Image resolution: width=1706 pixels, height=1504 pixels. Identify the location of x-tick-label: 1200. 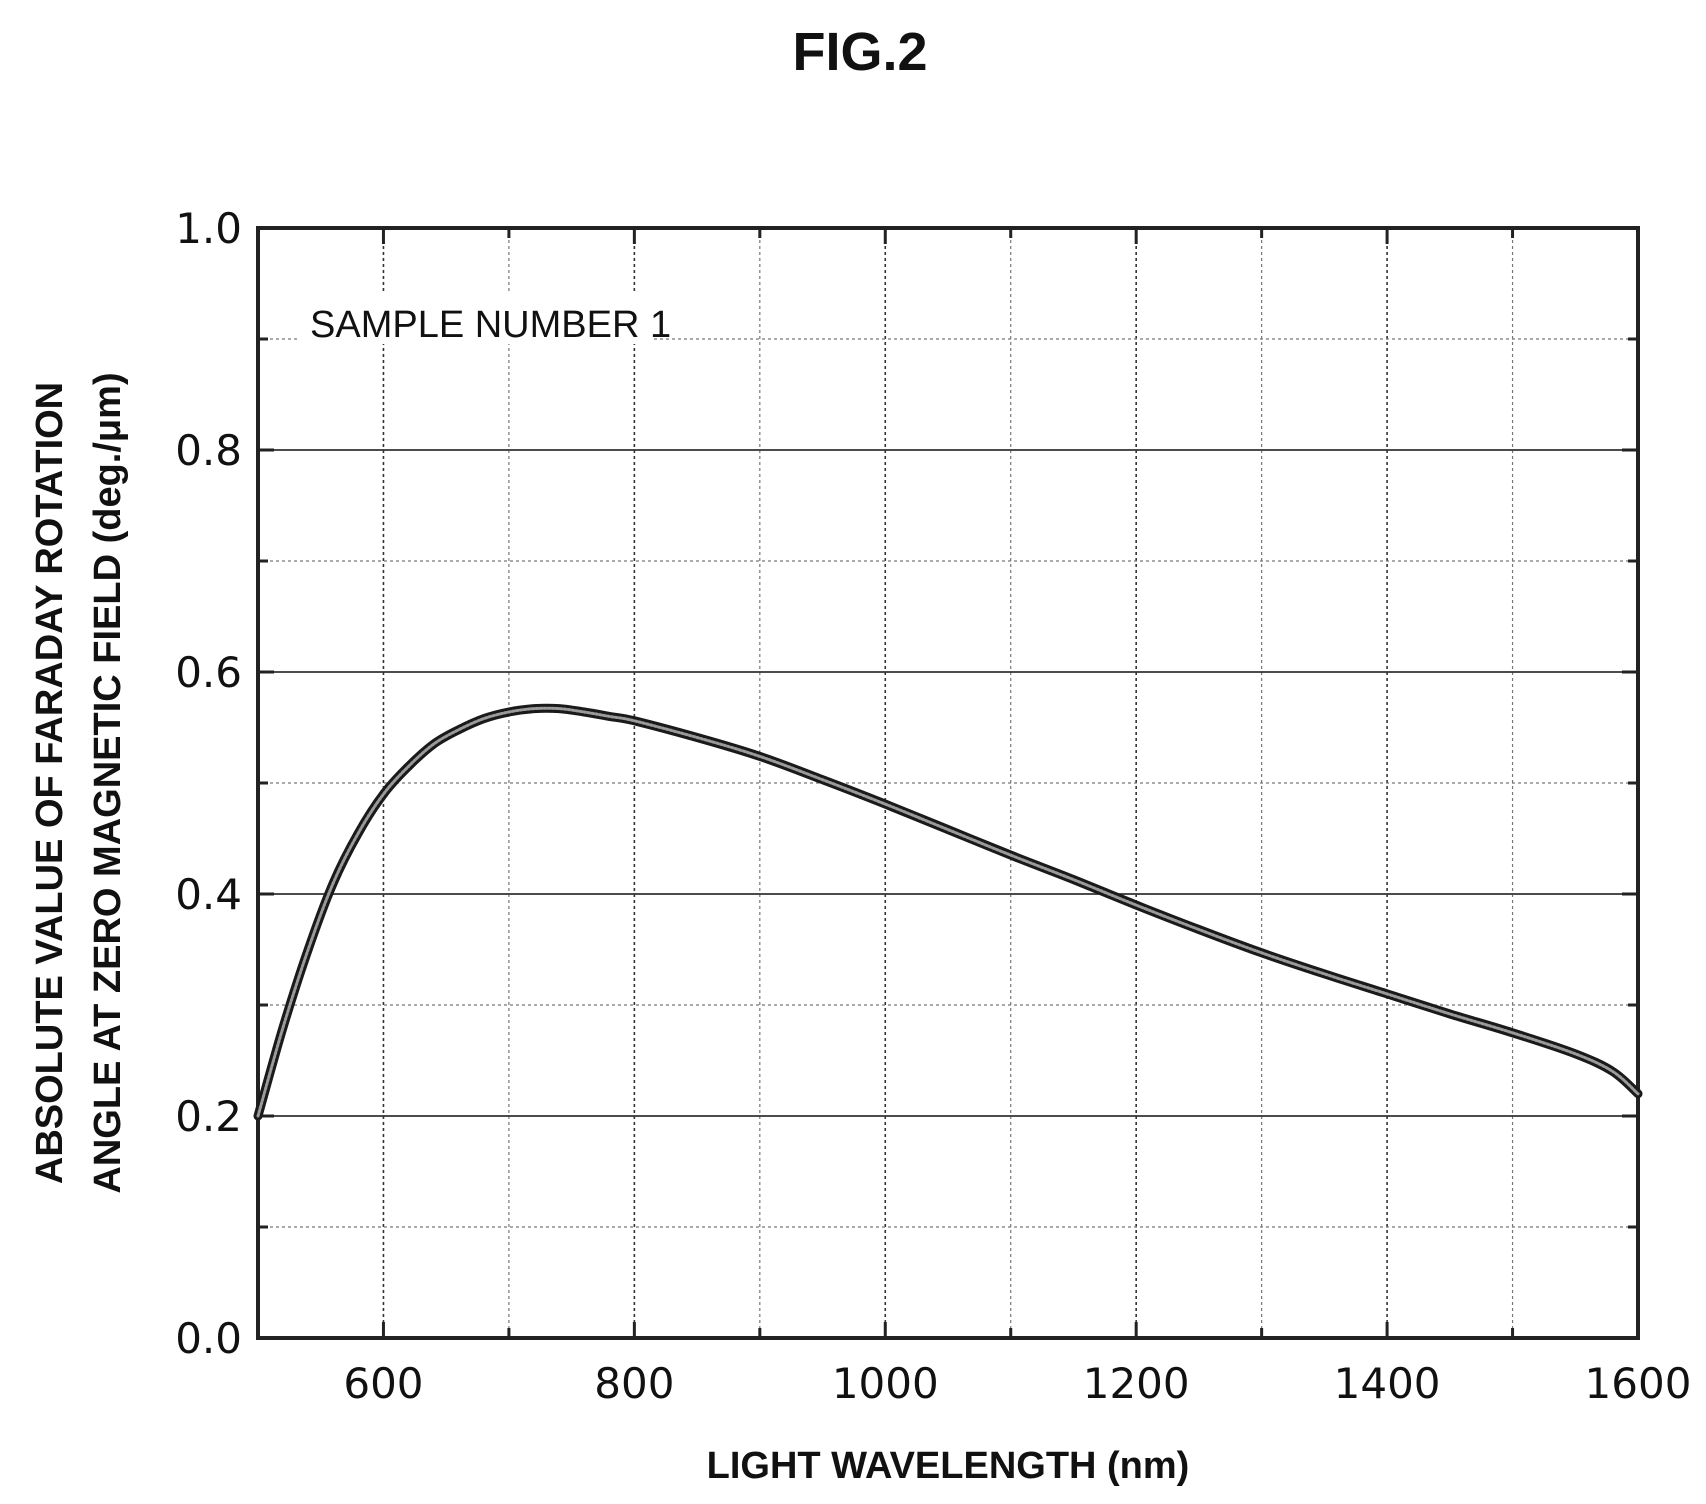
(1136, 1383).